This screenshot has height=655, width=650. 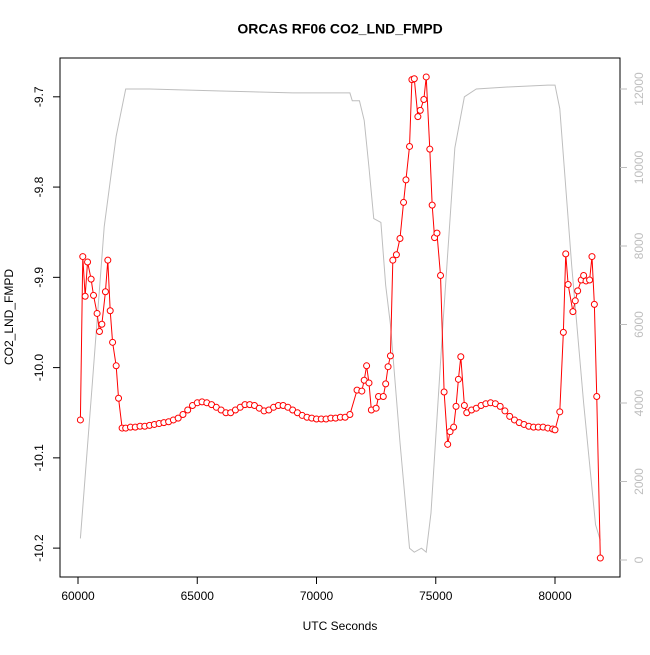 I want to click on y2-tick-label: 0, so click(x=639, y=559).